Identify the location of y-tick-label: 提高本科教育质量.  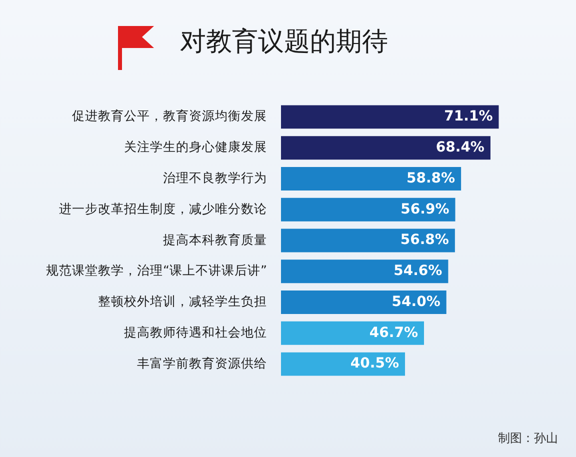
(214, 239).